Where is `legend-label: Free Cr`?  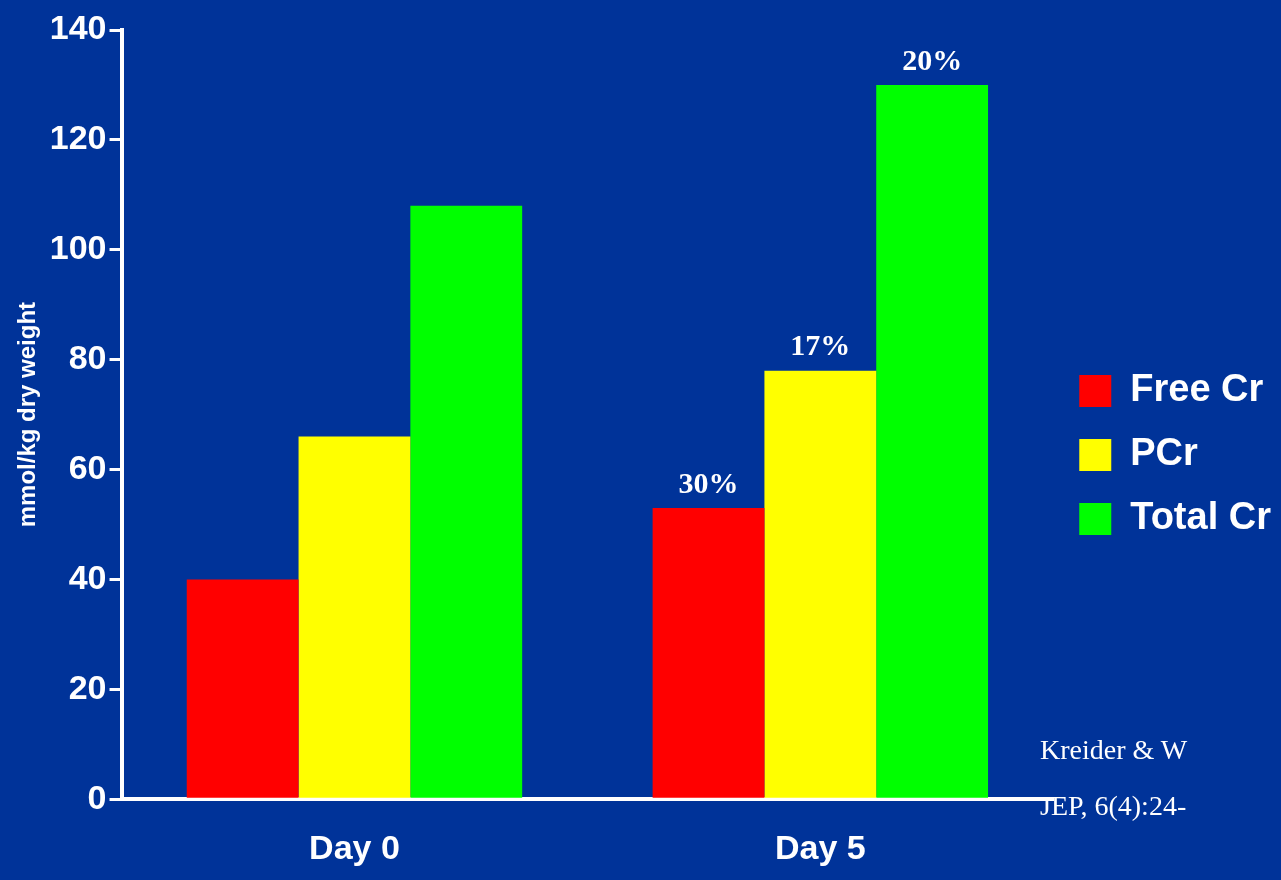
legend-label: Free Cr is located at coordinates (1197, 388).